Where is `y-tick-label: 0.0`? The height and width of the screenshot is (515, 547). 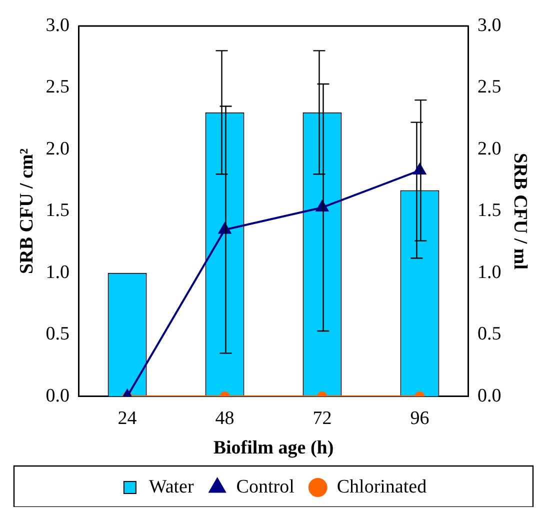
y-tick-label: 0.0 is located at coordinates (58, 395).